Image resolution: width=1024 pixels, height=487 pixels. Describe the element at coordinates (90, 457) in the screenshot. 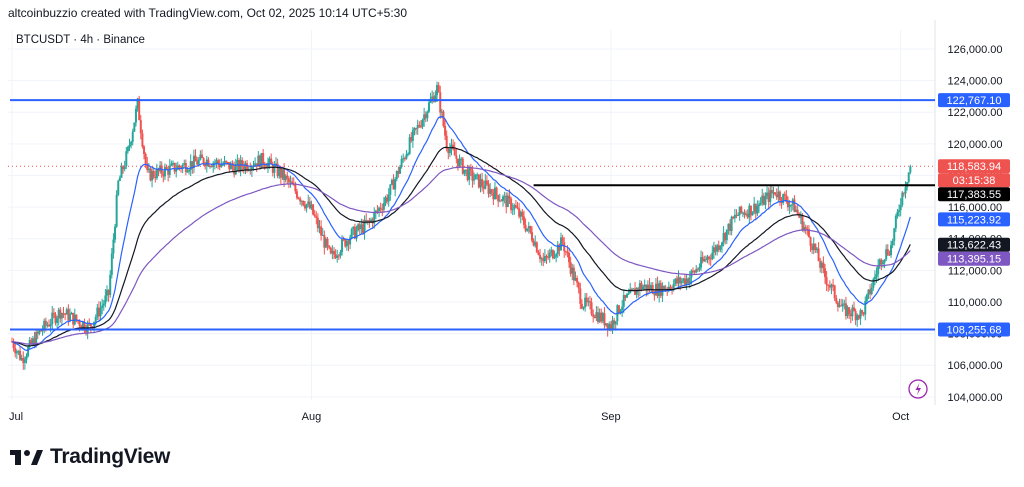

I see `tradingview-brand: TradingView` at that location.